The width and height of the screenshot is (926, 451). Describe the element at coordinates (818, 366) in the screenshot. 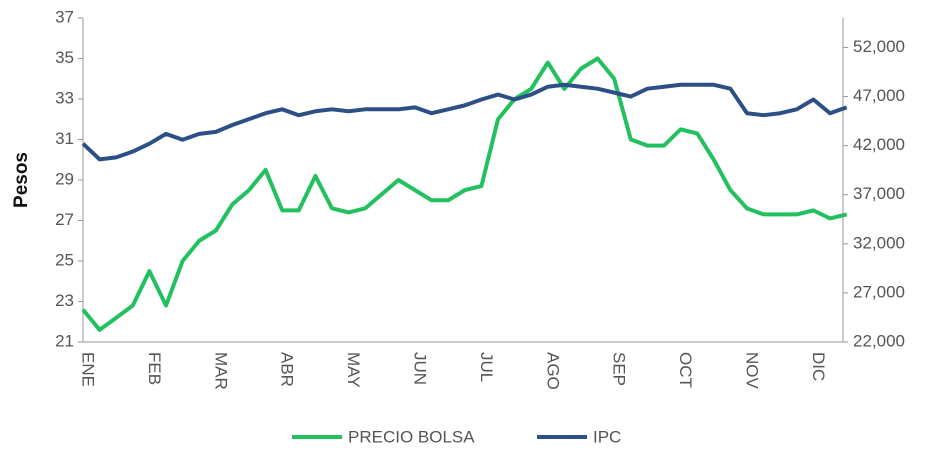

I see `x-tick-label: DIC` at that location.